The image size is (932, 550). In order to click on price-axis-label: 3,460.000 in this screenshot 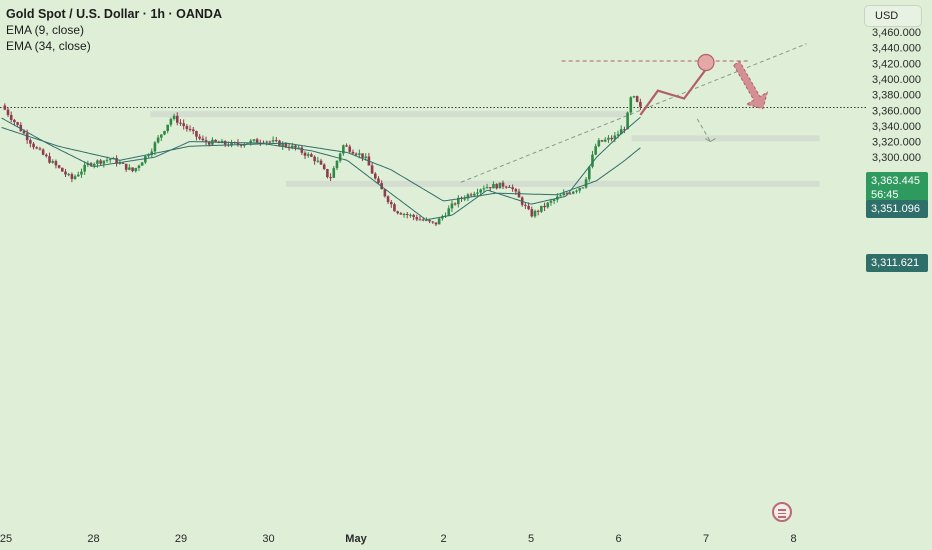, I will do `click(896, 33)`.